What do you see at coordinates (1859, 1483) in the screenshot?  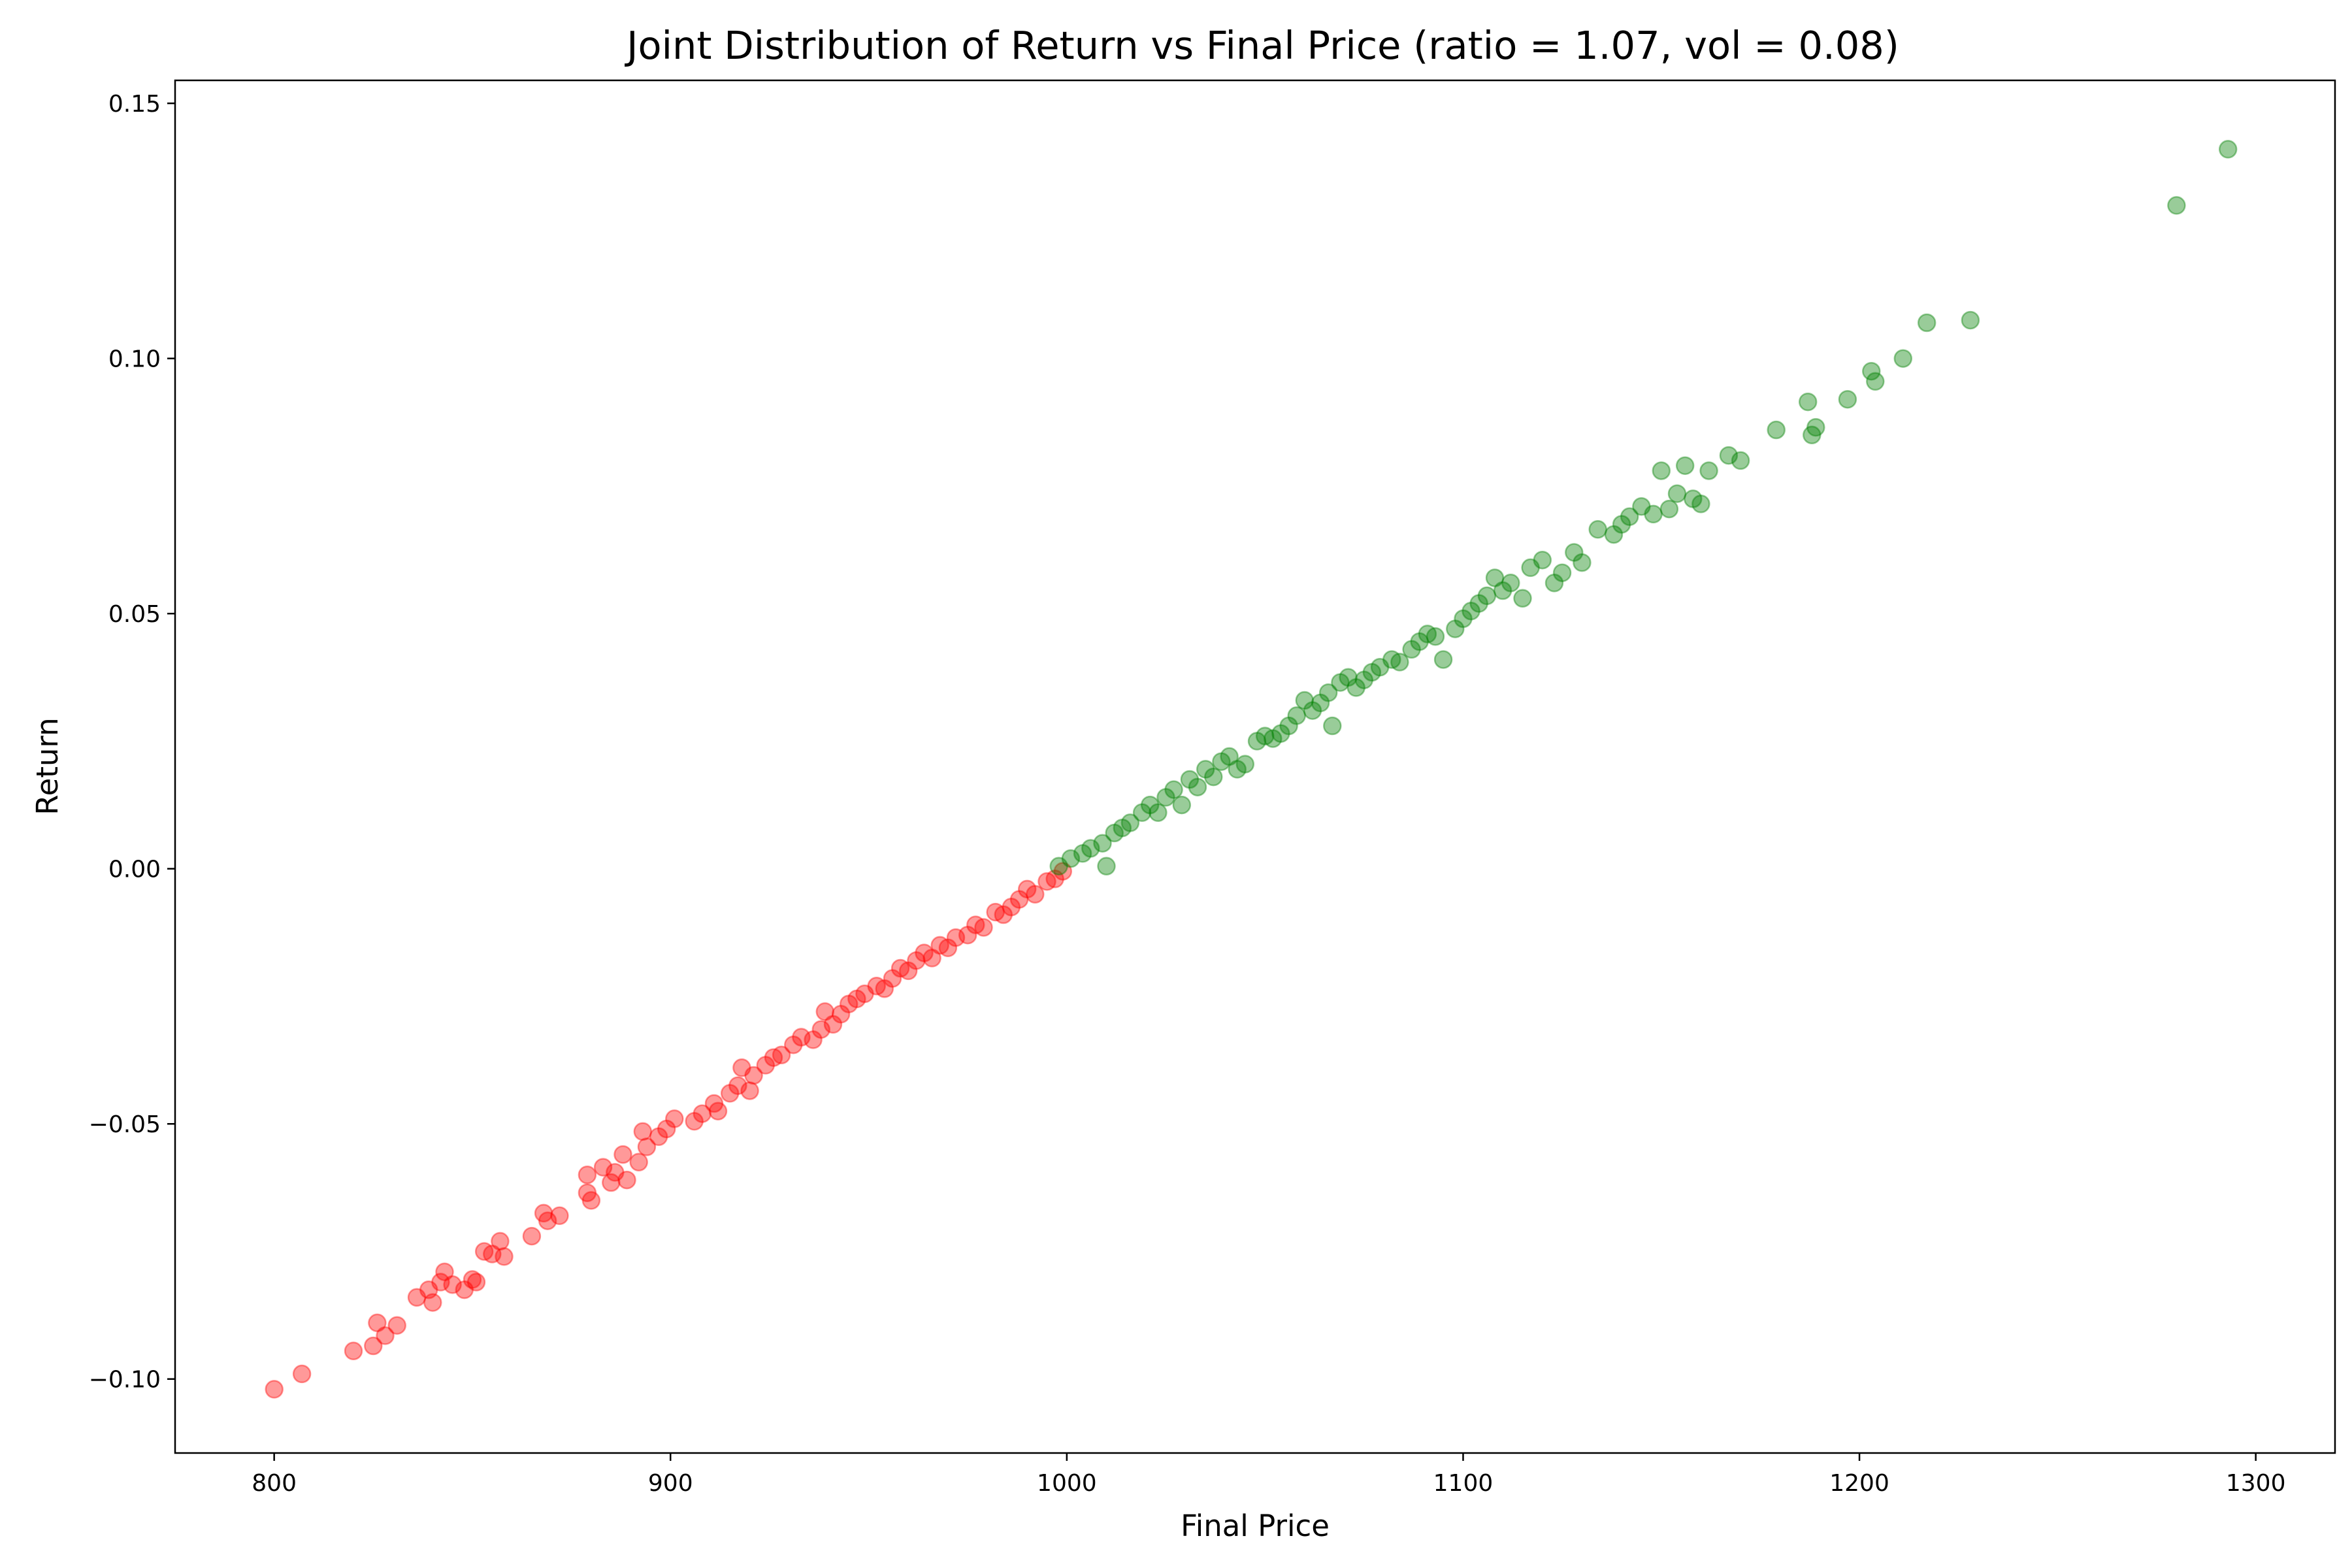 I see `x-tick-label: 1200` at bounding box center [1859, 1483].